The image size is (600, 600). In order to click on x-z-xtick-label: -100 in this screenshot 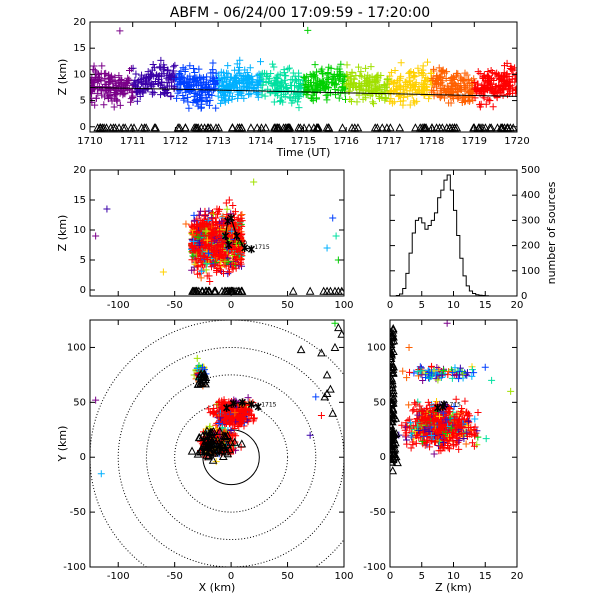, I will do `click(118, 305)`.